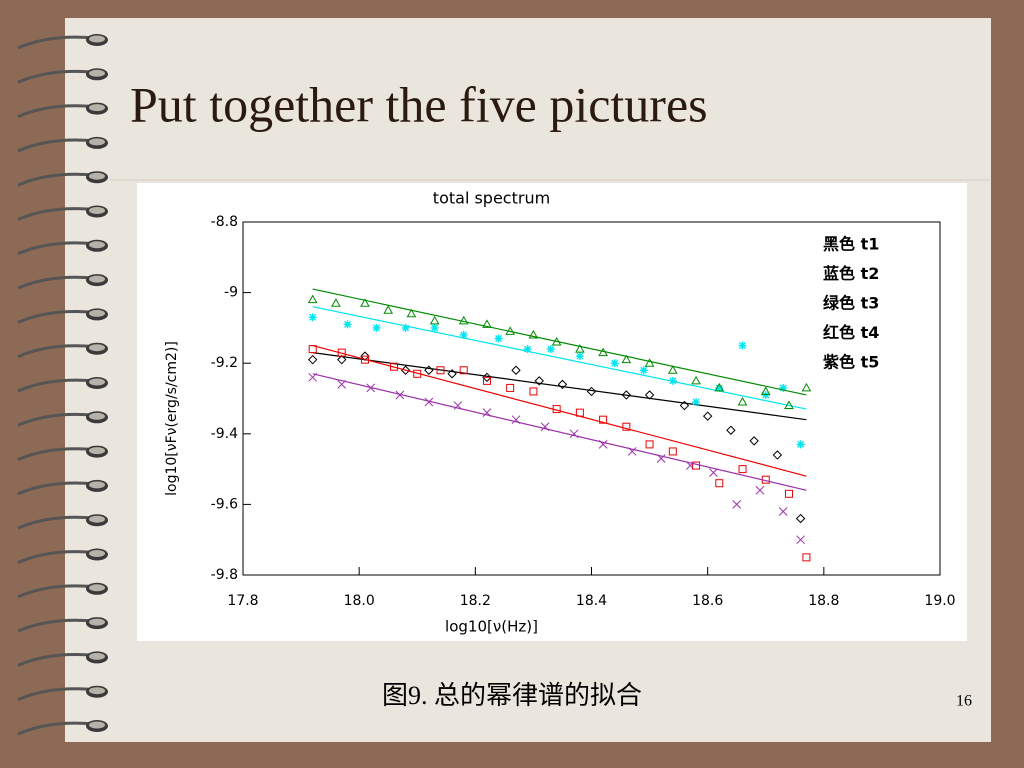 The image size is (1024, 768). What do you see at coordinates (823, 601) in the screenshot?
I see `x-tick-label: 18.8` at bounding box center [823, 601].